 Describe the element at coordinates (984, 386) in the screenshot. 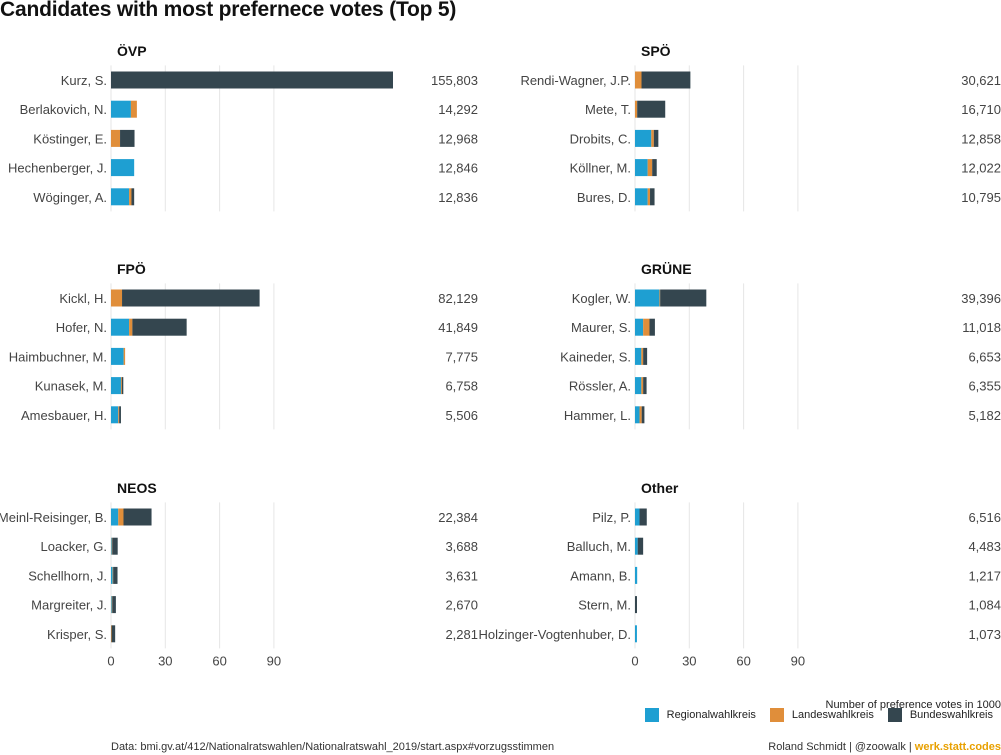

I see `total-label: 6,355` at that location.